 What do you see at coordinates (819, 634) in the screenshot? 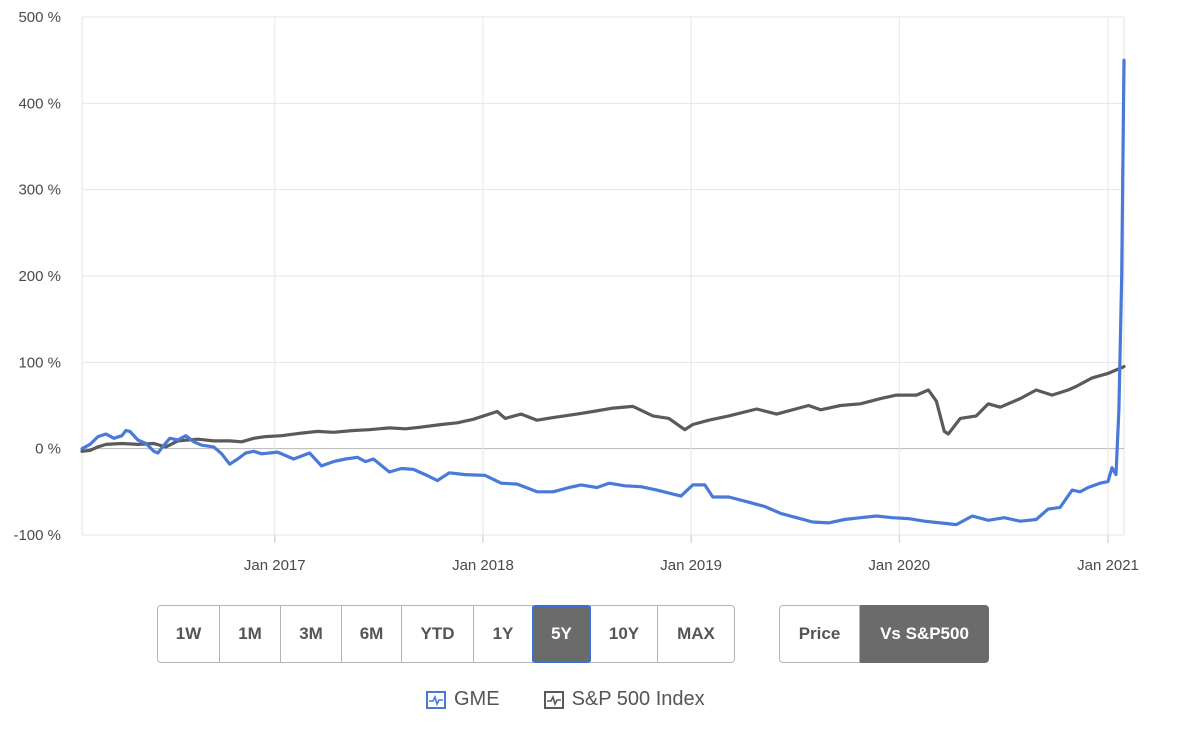
I see `price-mode-button: Price` at bounding box center [819, 634].